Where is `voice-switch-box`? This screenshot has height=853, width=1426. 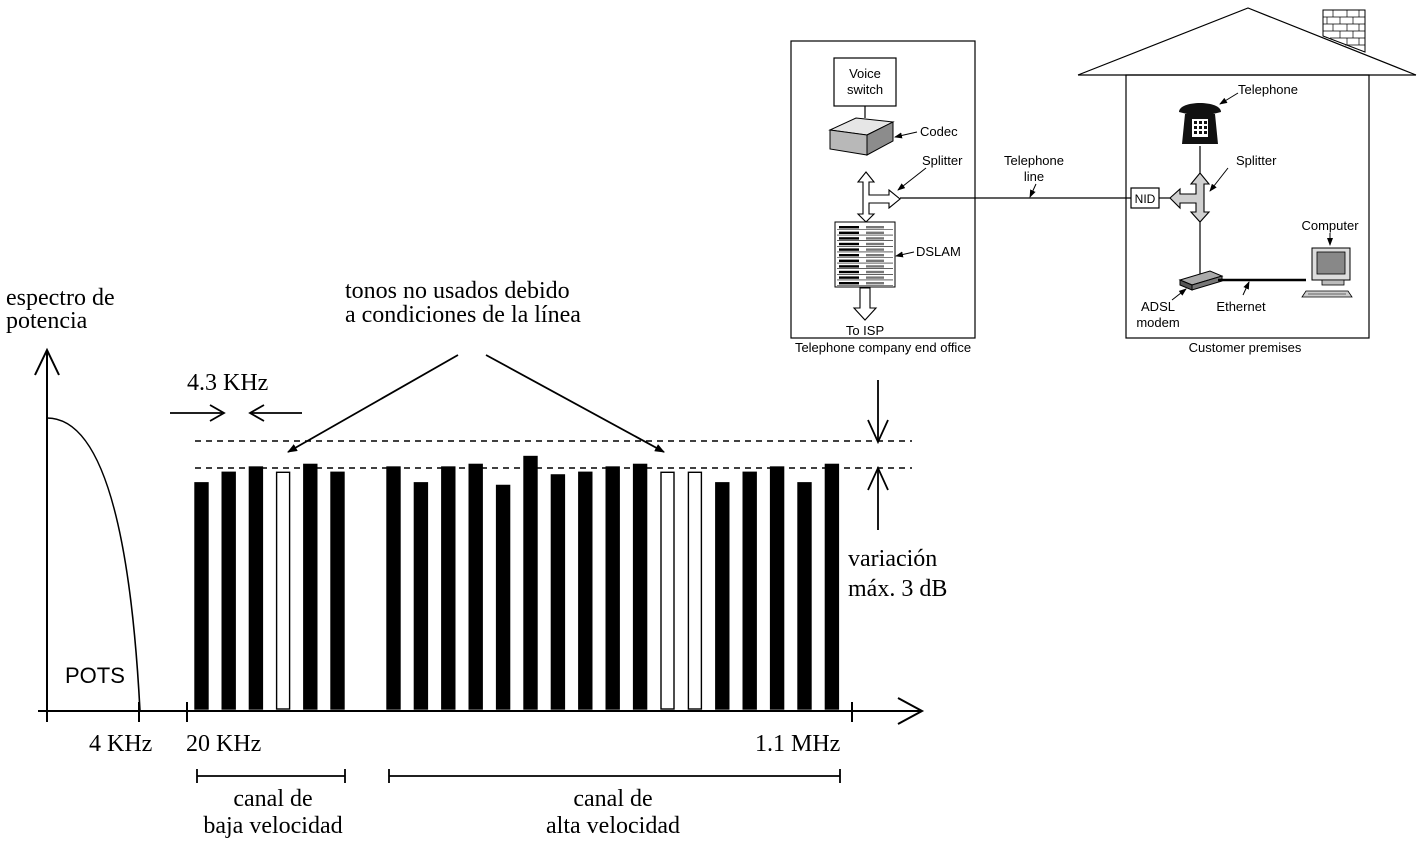 voice-switch-box is located at coordinates (865, 82).